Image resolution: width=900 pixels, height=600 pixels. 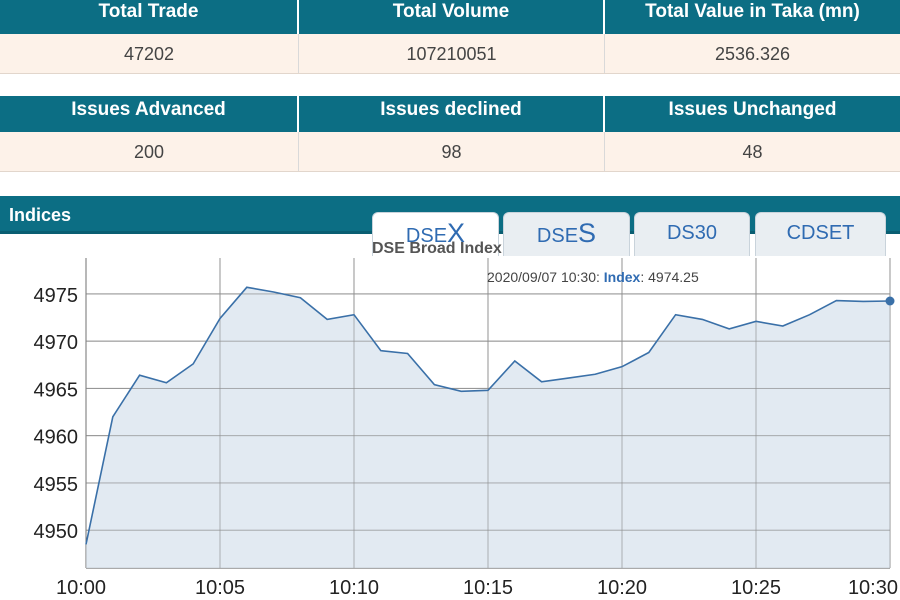 I want to click on value-total-trade: 47202, so click(x=149, y=53).